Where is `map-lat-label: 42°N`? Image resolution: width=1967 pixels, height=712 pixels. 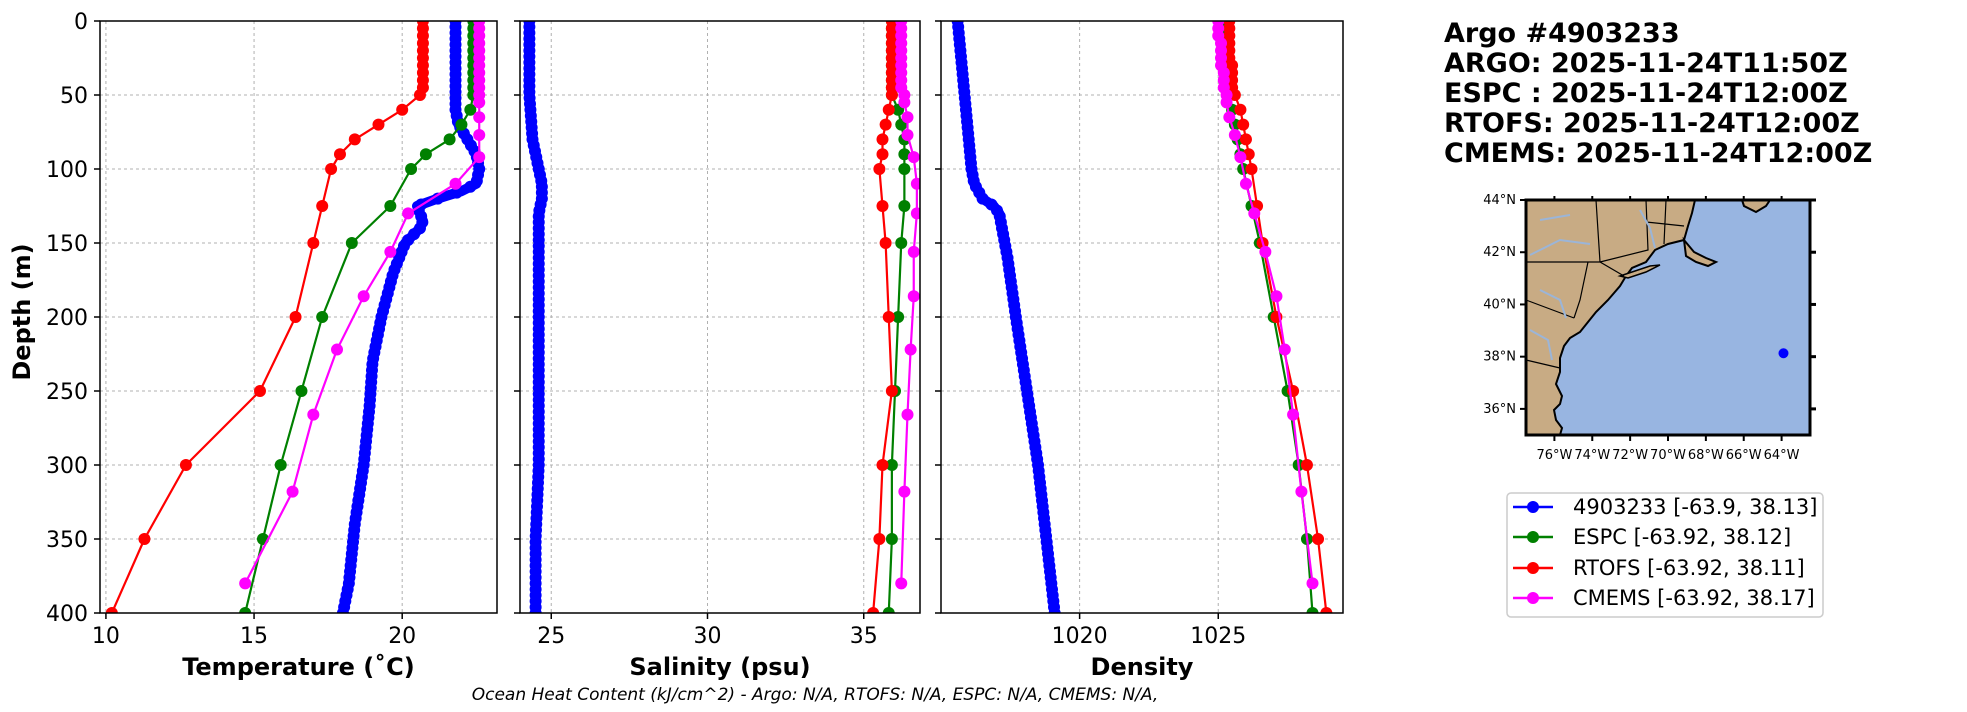
map-lat-label: 42°N is located at coordinates (1499, 252).